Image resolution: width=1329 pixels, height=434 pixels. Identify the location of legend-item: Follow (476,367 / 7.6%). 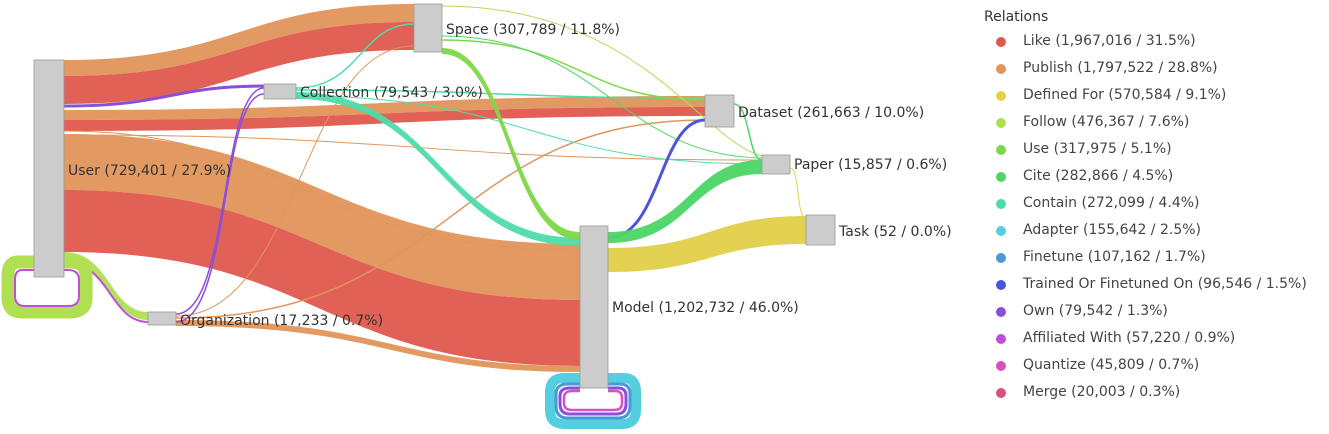
(1156, 122).